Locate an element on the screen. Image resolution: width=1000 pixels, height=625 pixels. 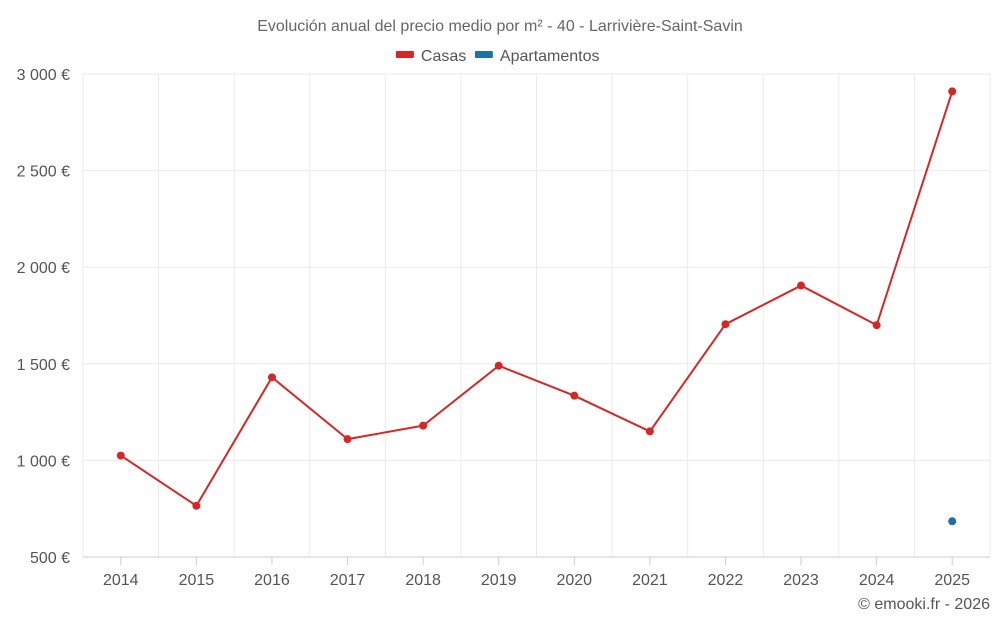
y-tick-label: 1 000 € is located at coordinates (43, 461).